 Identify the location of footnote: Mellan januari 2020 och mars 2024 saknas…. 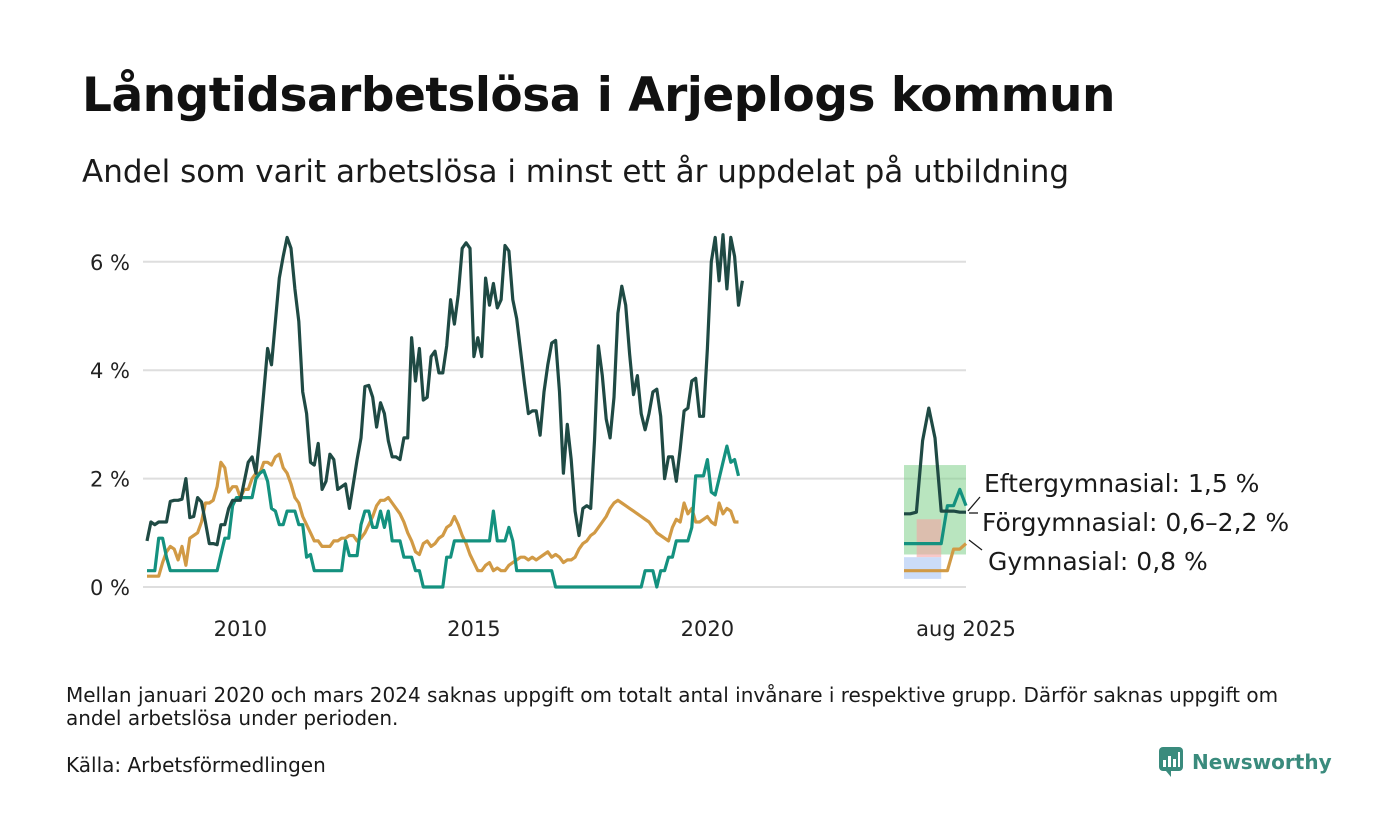
(672, 706).